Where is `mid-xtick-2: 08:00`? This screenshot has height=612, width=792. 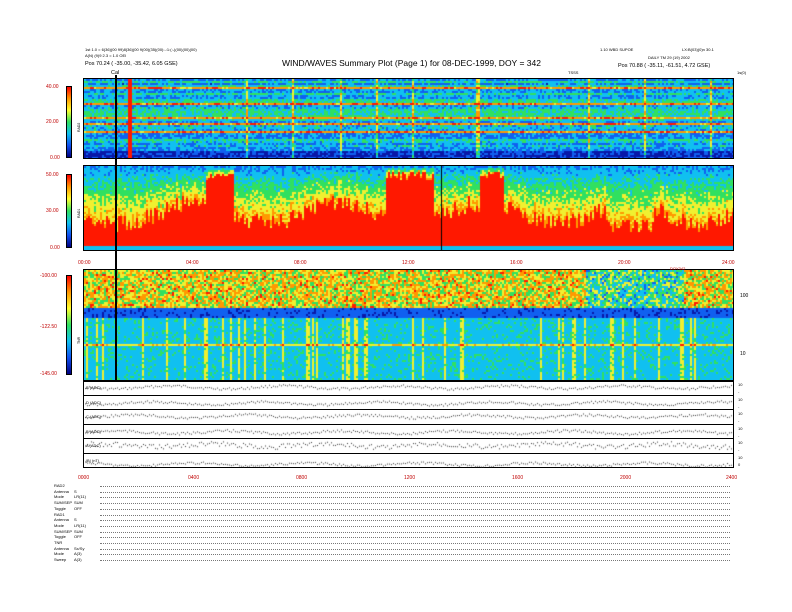
mid-xtick-2: 08:00 is located at coordinates (300, 263).